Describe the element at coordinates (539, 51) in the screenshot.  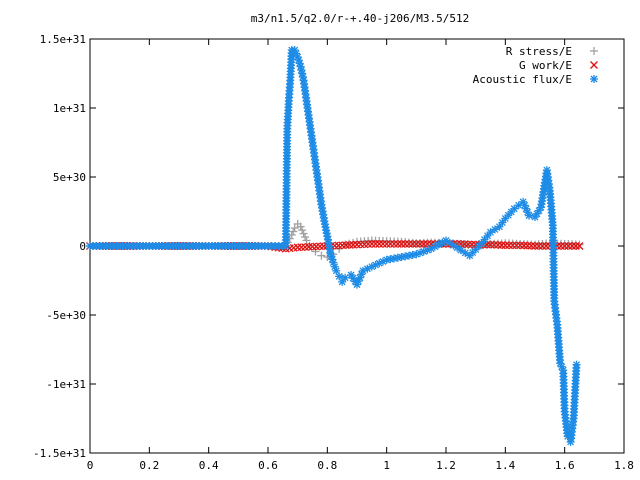
I see `legend-label: R stress/E` at that location.